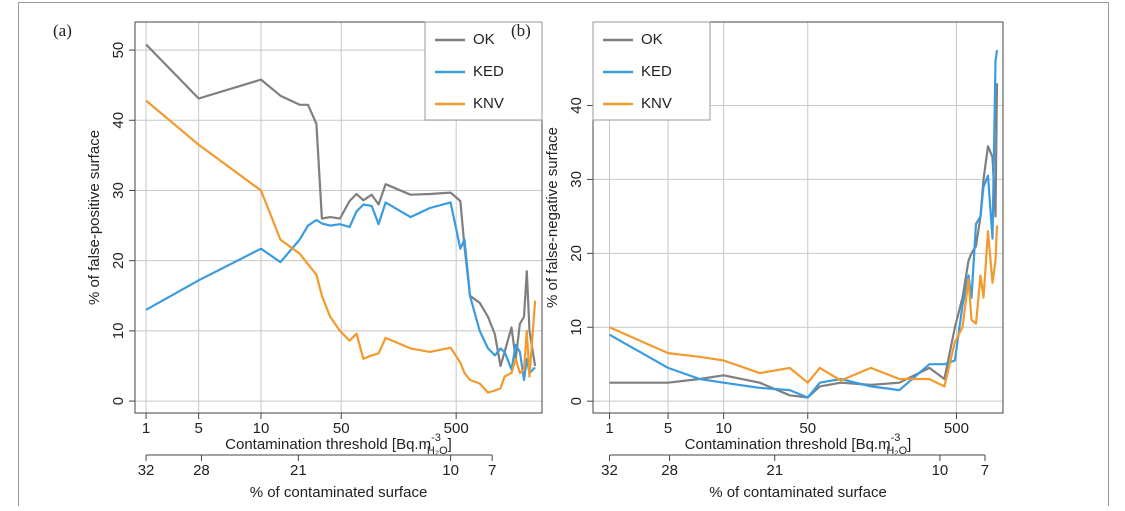 The height and width of the screenshot is (511, 1125). What do you see at coordinates (94, 217) in the screenshot?
I see `y-axis-label: % of false-positive surface` at bounding box center [94, 217].